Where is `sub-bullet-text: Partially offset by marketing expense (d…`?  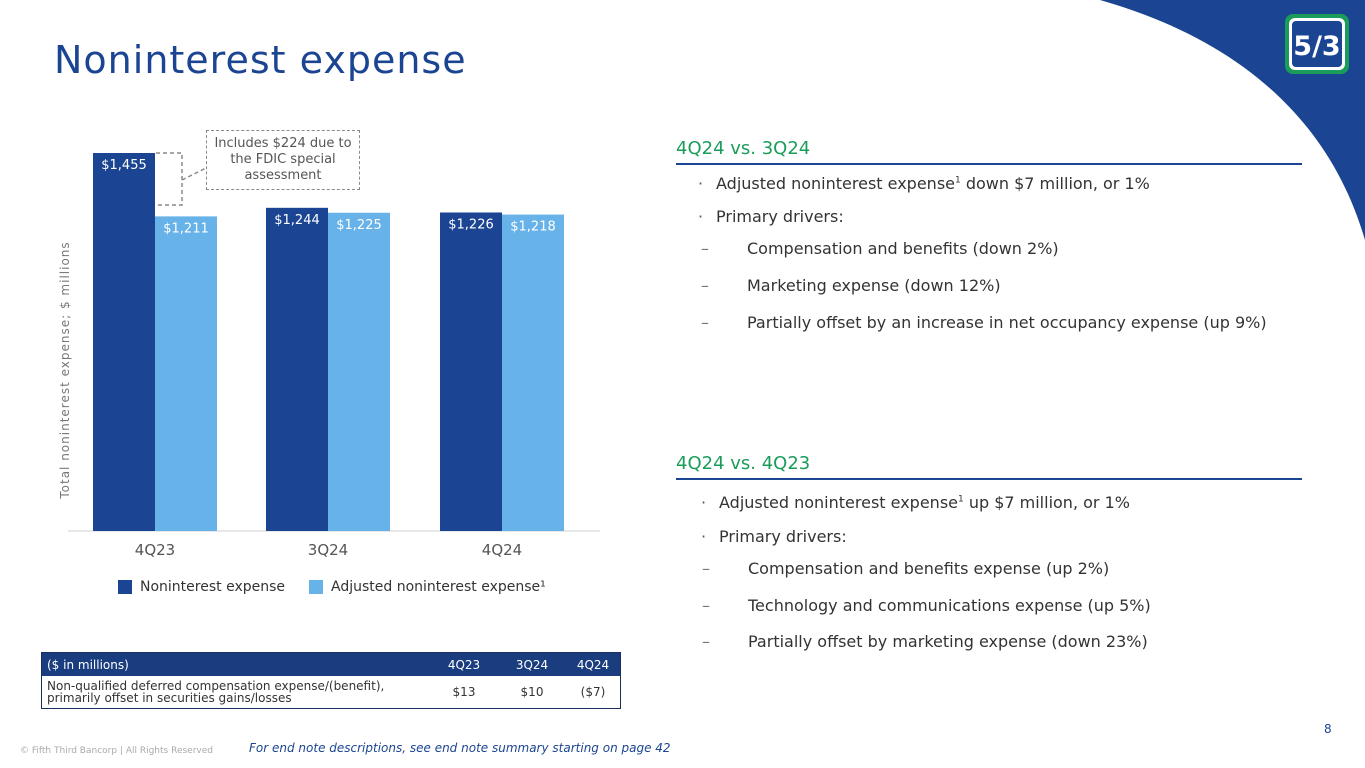
sub-bullet-text: Partially offset by marketing expense (d… is located at coordinates (948, 641).